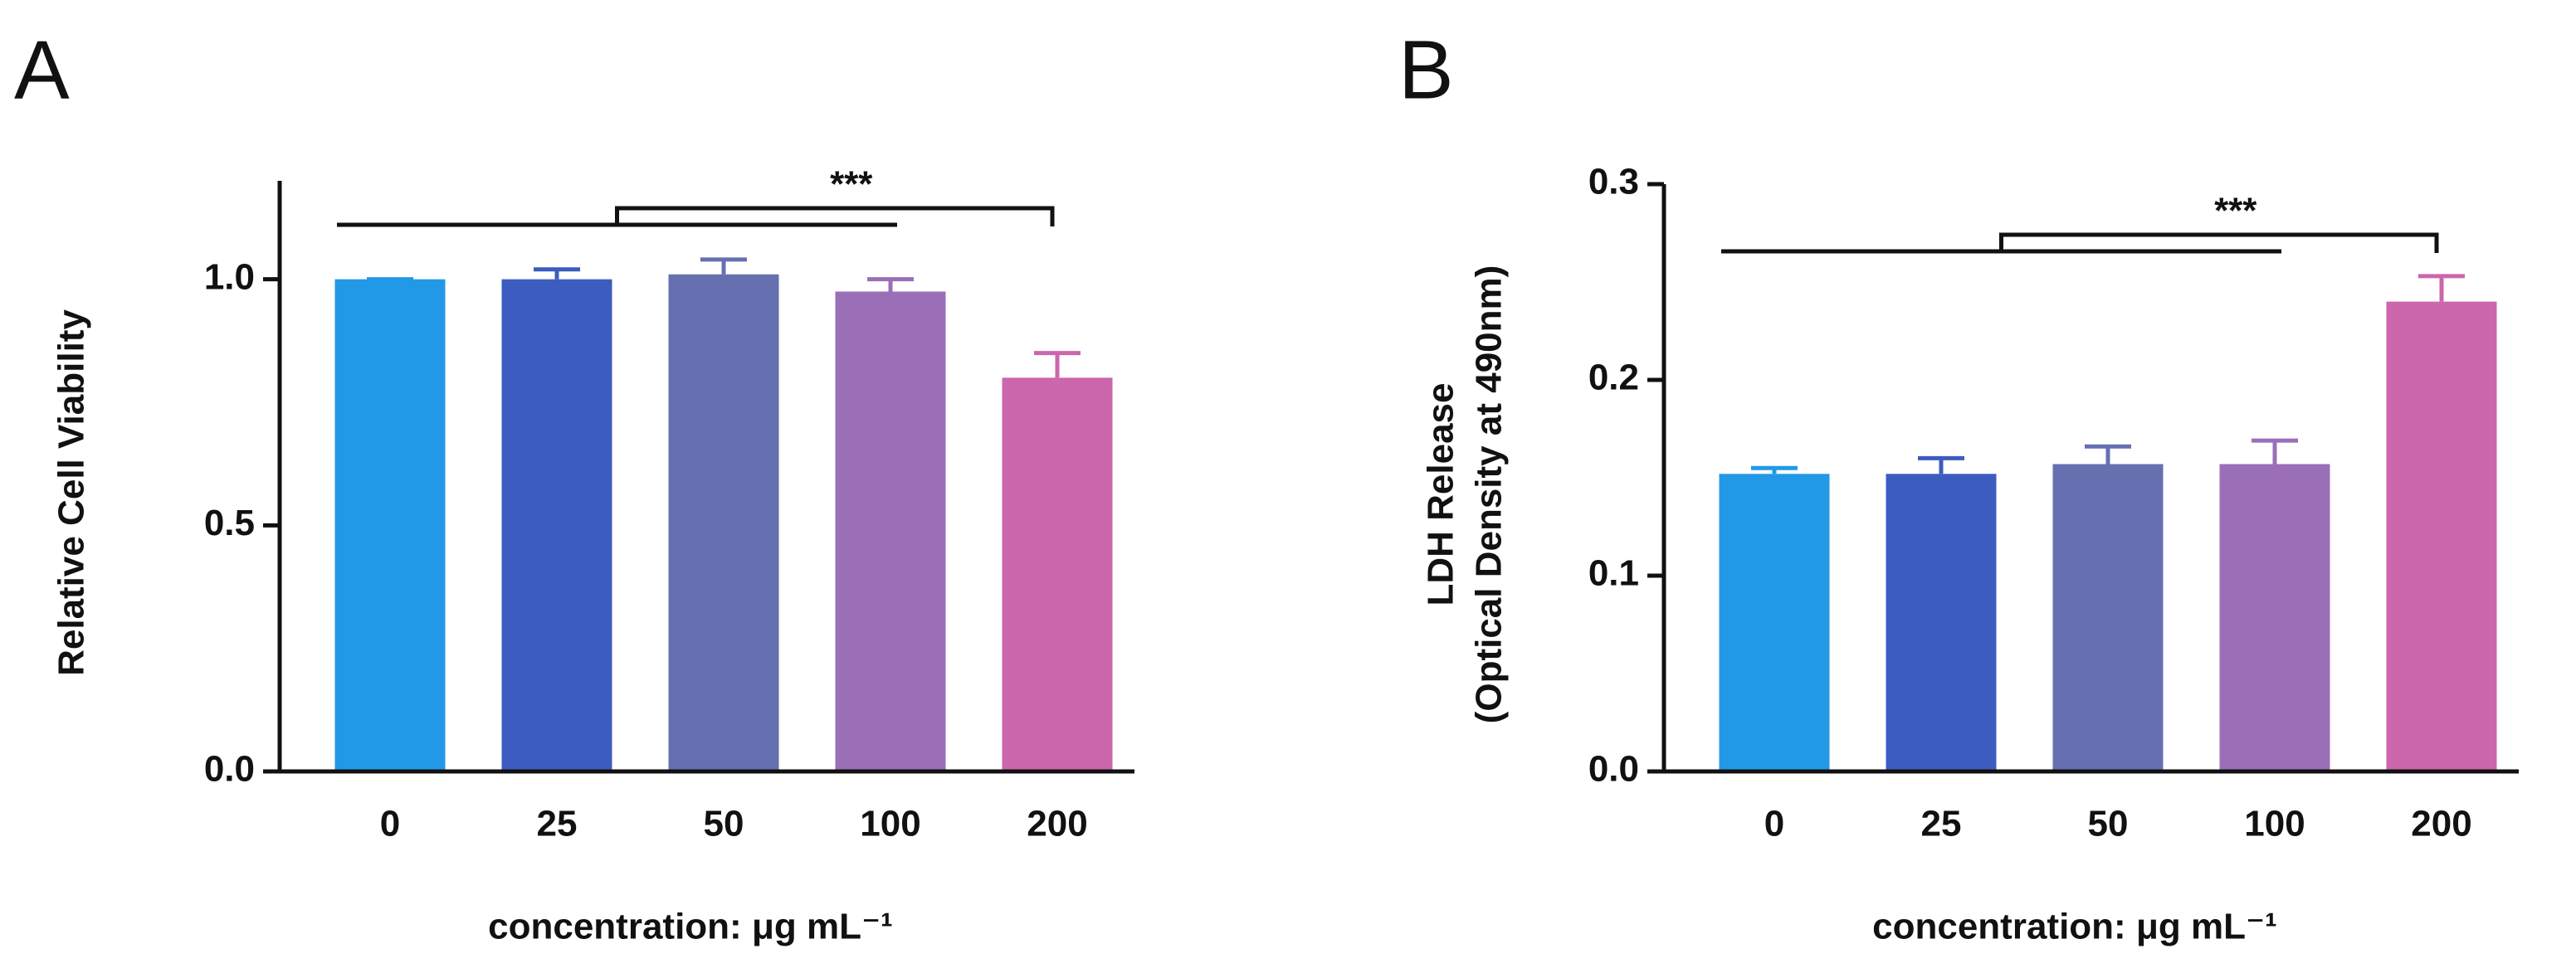  I want to click on y-axis-label: LDH Release, so click(1441, 494).